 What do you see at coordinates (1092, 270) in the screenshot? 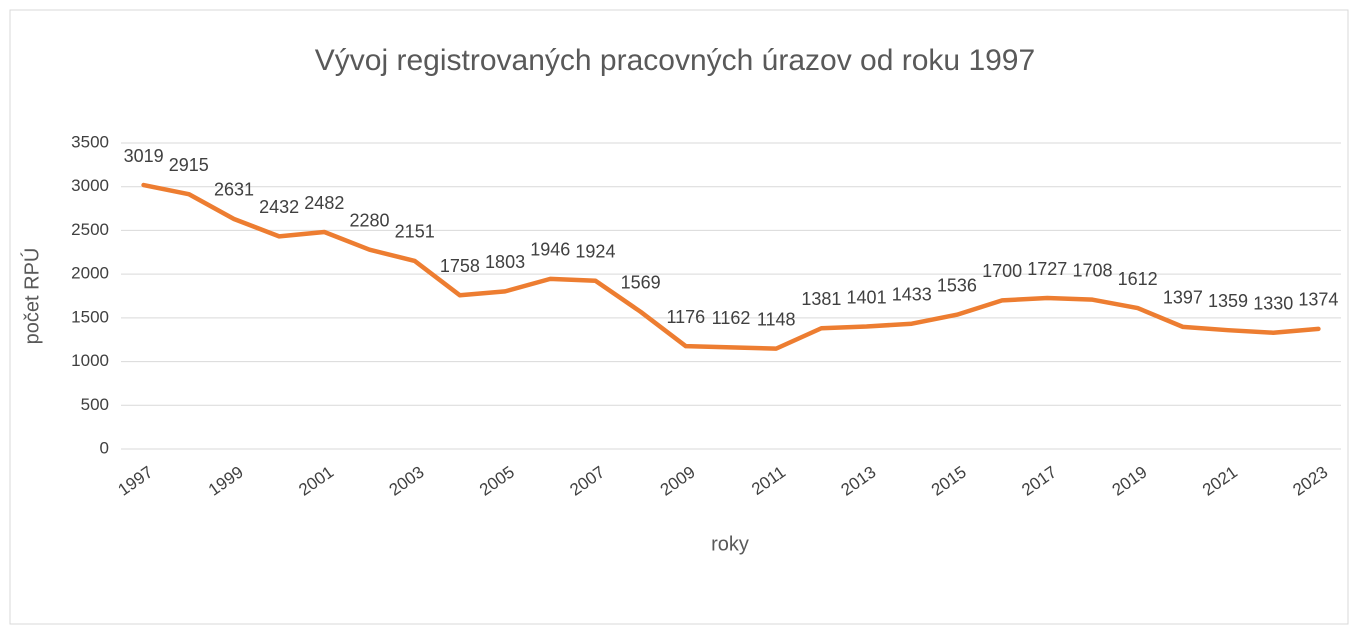
I see `data-label: 1708` at bounding box center [1092, 270].